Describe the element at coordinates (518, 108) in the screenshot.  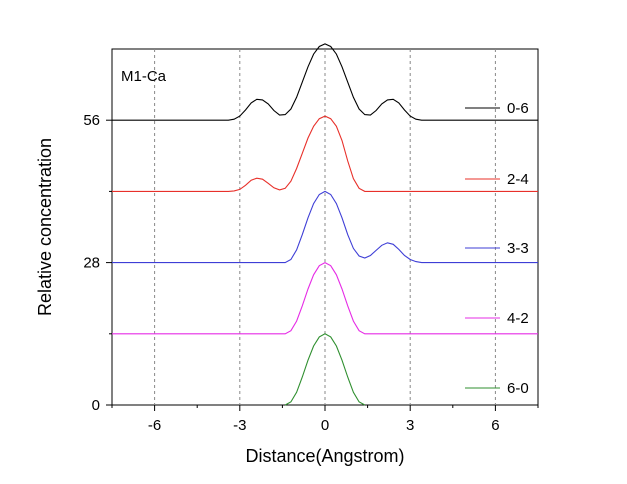
I see `legend-label-0-6: 0-6` at that location.